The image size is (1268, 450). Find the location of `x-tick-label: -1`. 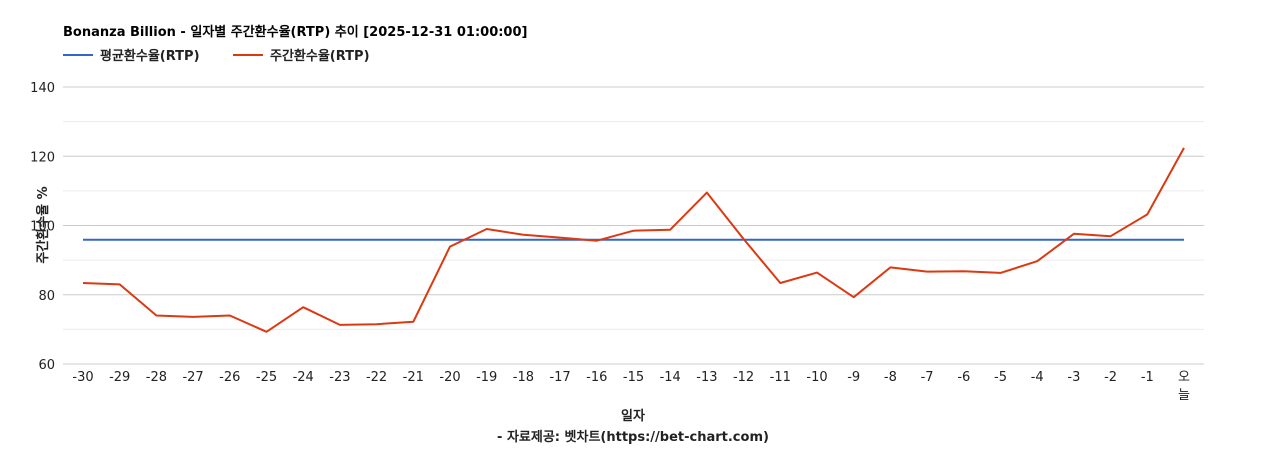

x-tick-label: -1 is located at coordinates (1147, 377).